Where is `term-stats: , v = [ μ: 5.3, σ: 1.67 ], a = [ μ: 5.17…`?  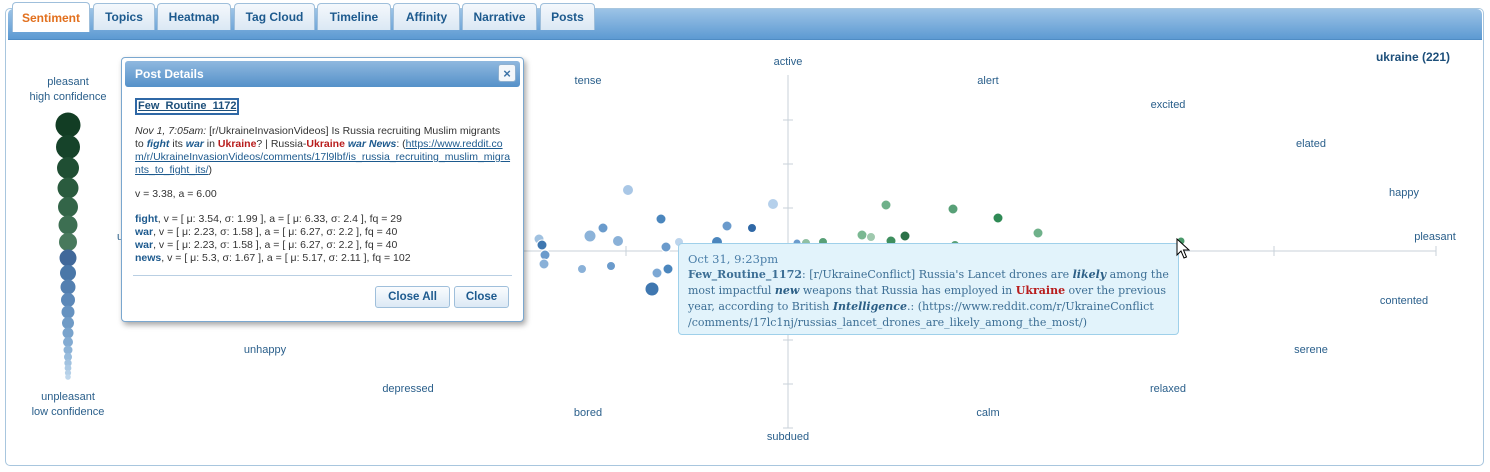 term-stats: , v = [ μ: 5.3, σ: 1.67 ], a = [ μ: 5.17… is located at coordinates (286, 258).